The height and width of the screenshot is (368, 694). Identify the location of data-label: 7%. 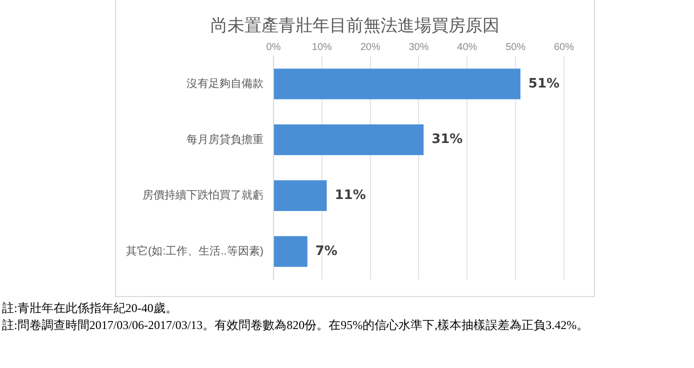
(326, 251).